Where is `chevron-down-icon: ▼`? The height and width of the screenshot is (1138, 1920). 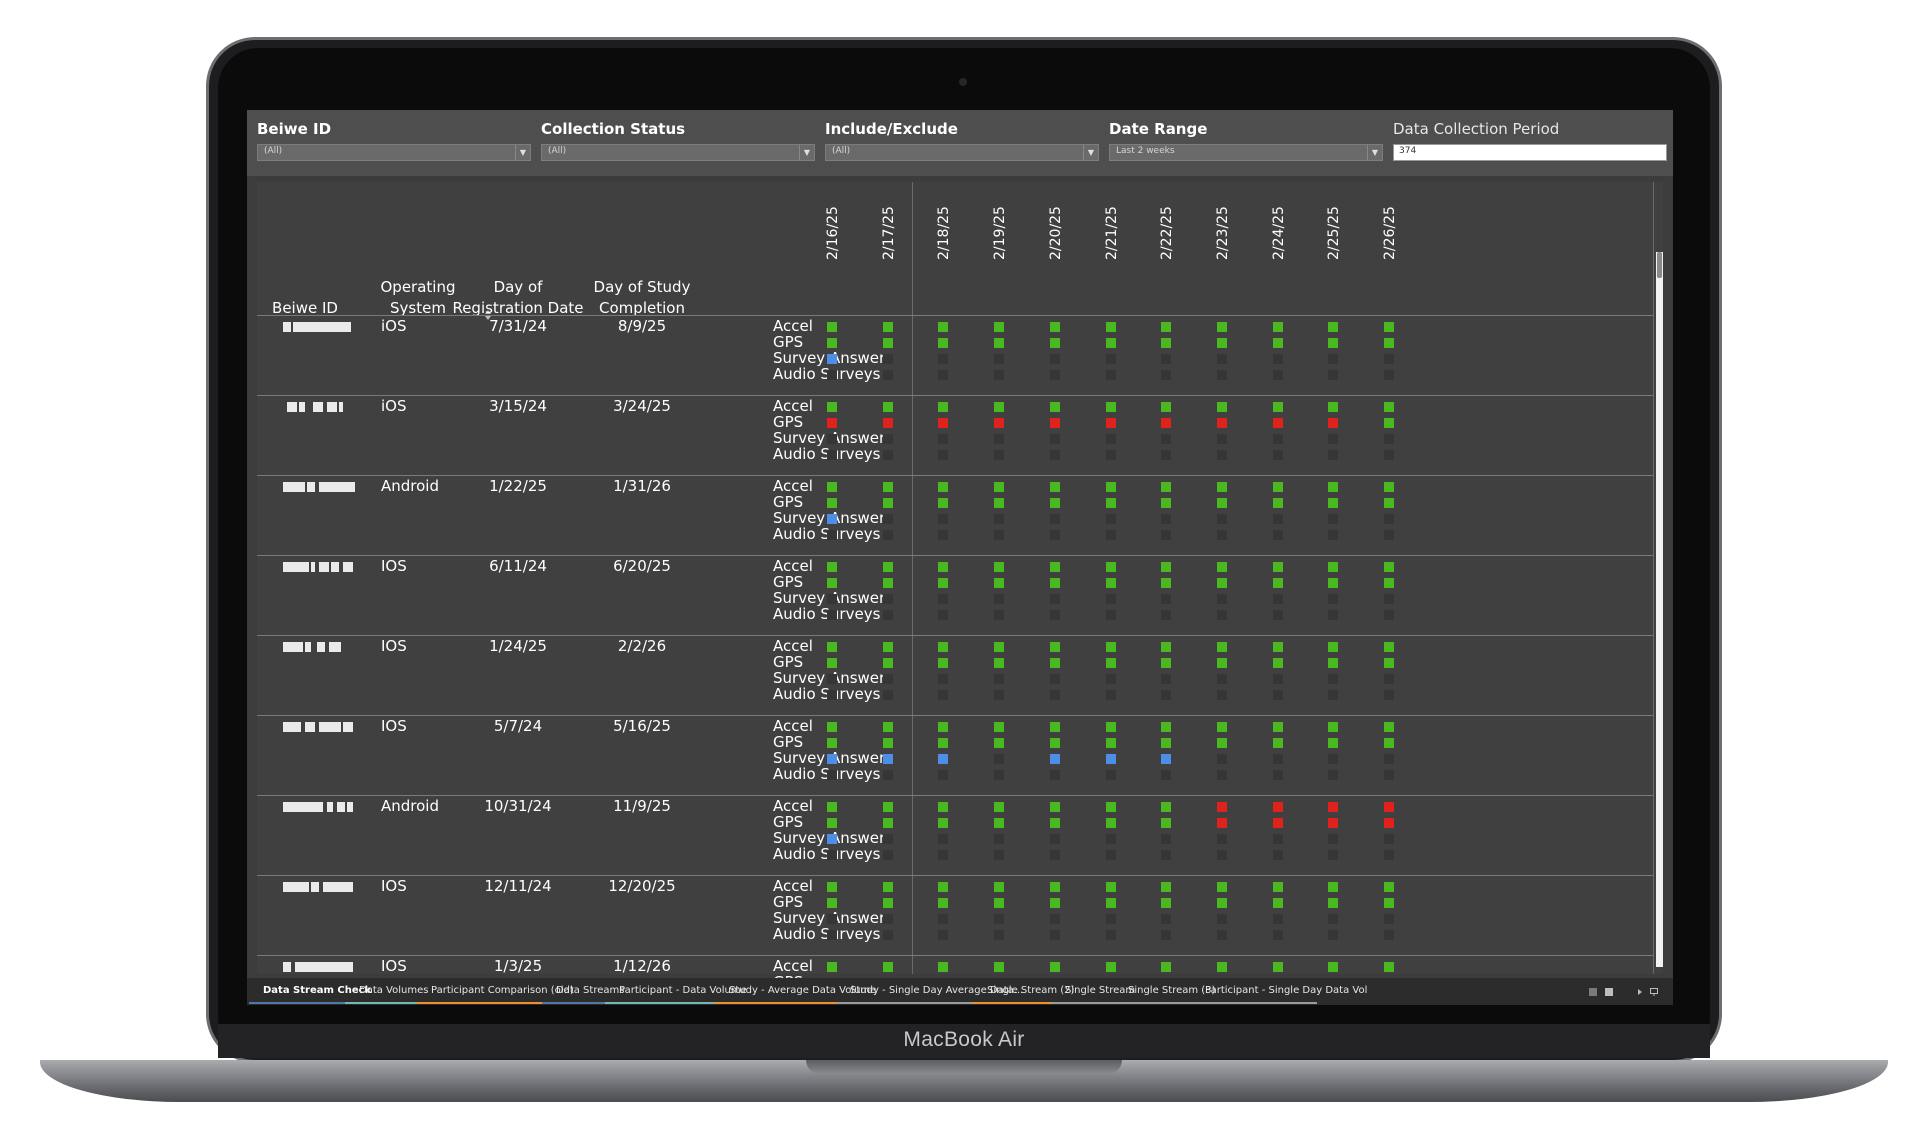 chevron-down-icon: ▼ is located at coordinates (1090, 152).